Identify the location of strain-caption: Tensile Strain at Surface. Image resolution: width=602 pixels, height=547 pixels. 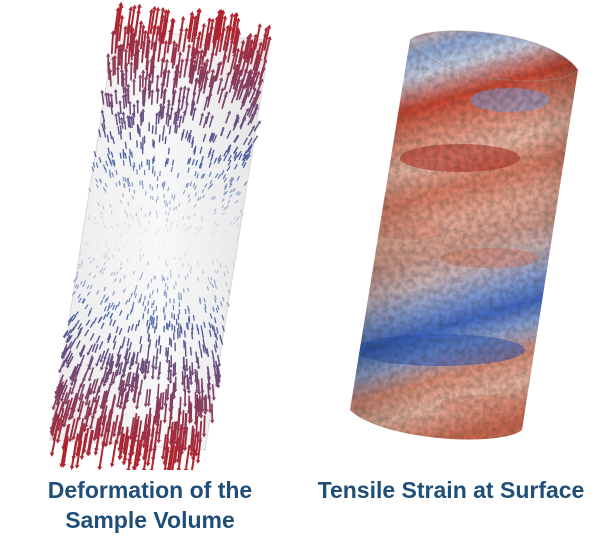
(451, 490).